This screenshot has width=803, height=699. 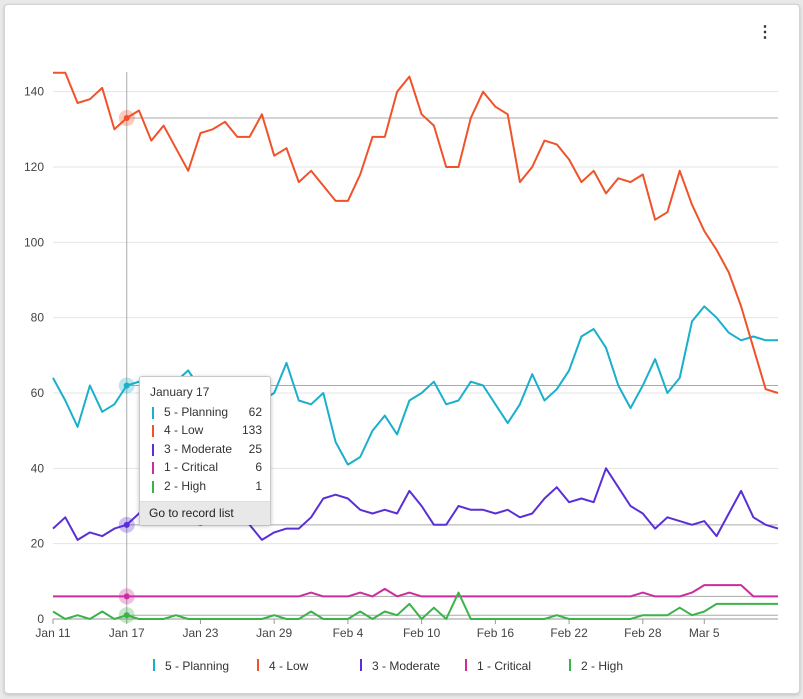 I want to click on x-tick-label: Feb 4, so click(x=348, y=633).